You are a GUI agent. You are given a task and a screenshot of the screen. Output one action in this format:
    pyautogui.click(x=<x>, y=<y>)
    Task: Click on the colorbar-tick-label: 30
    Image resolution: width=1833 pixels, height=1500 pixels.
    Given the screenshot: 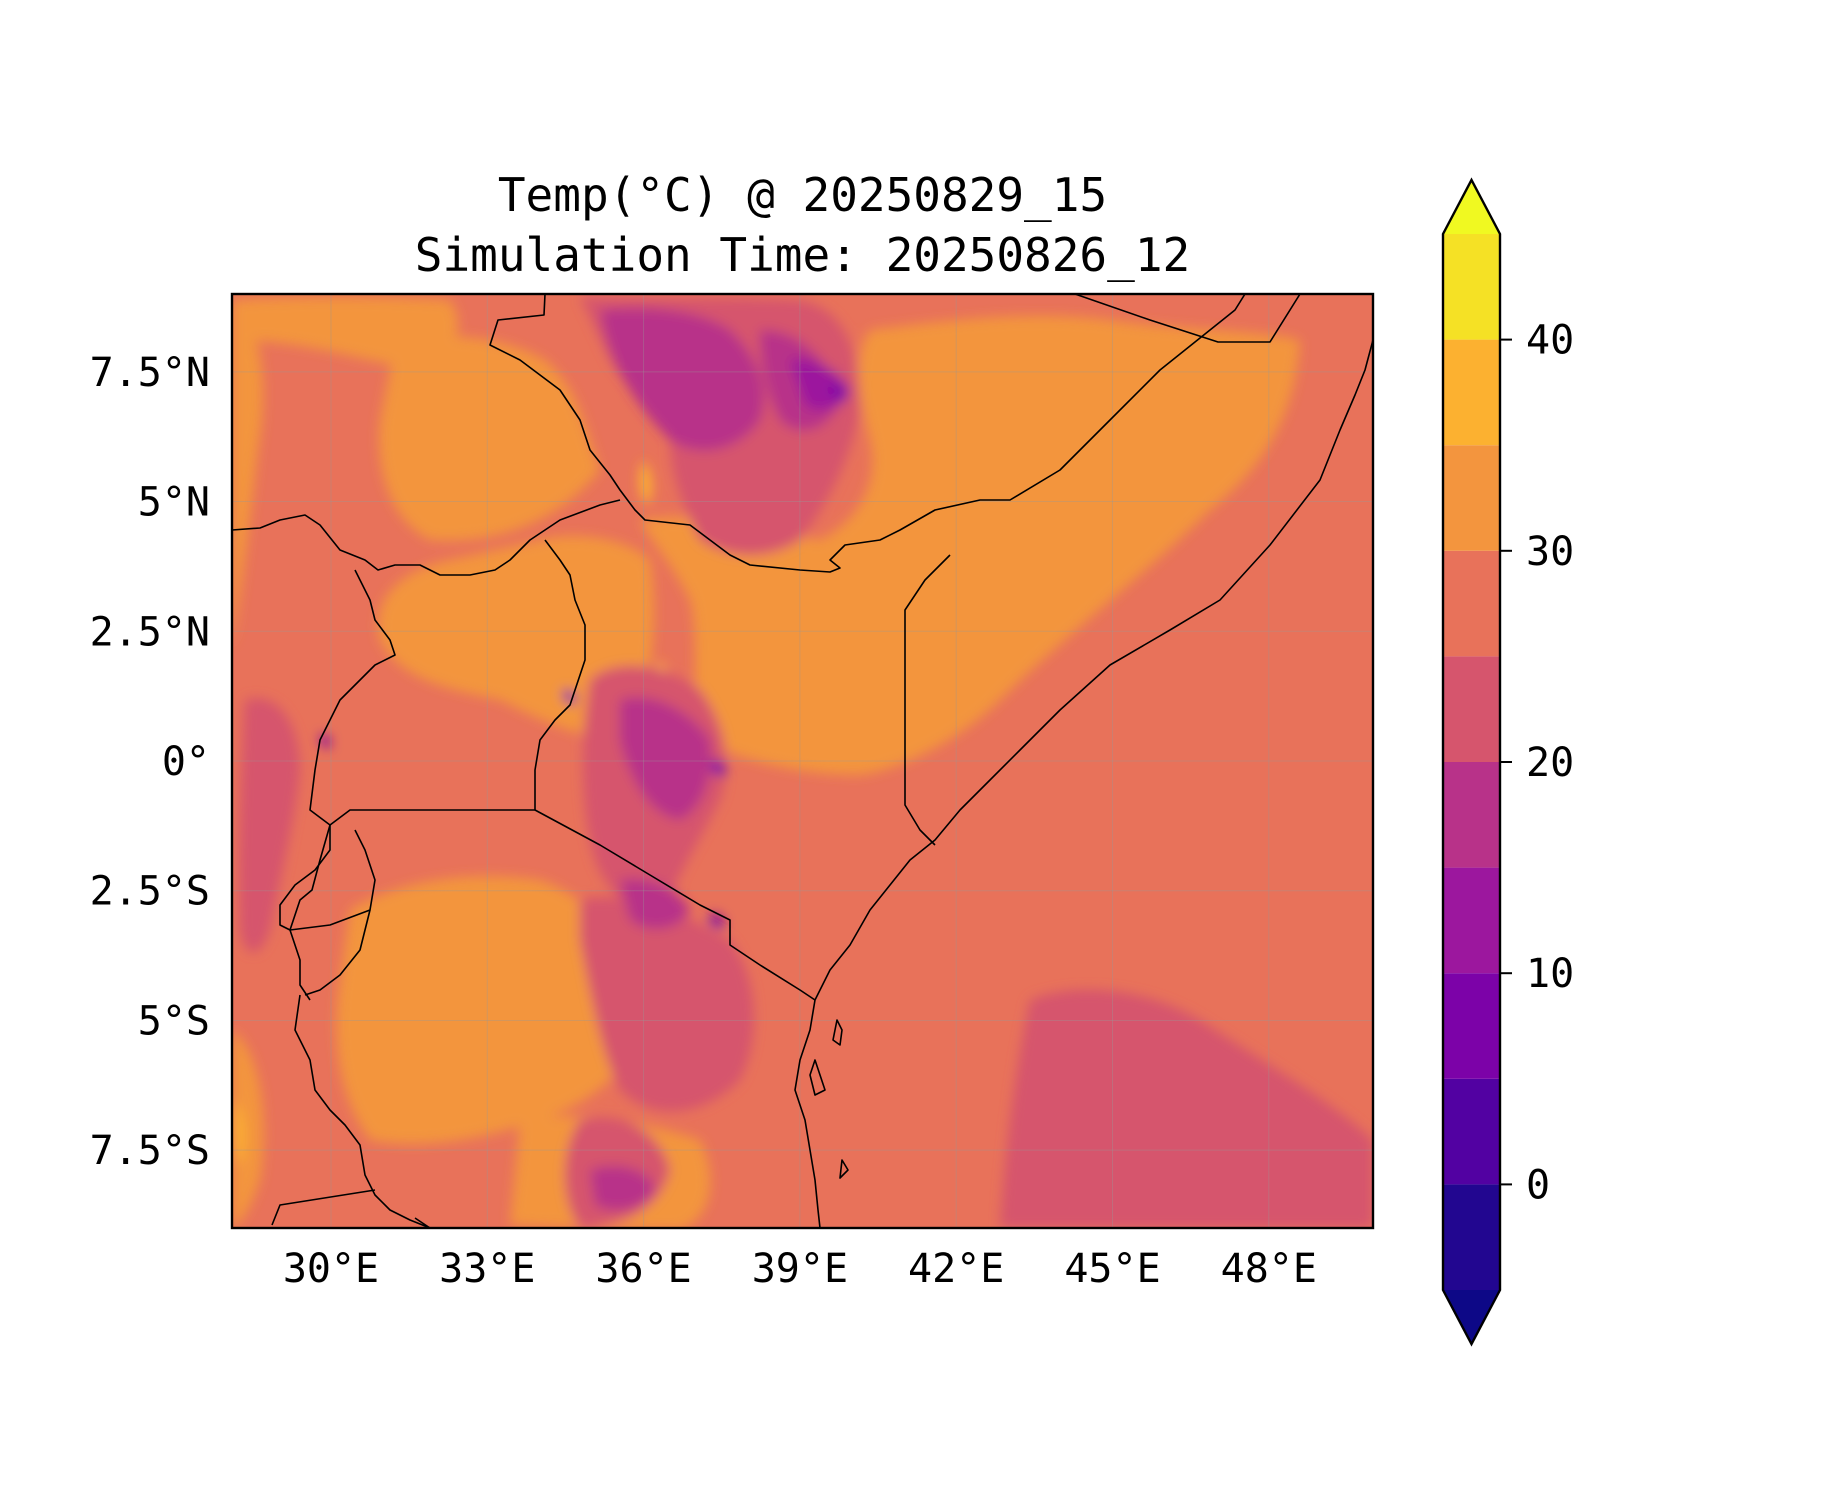 What is the action you would take?
    pyautogui.click(x=1550, y=552)
    